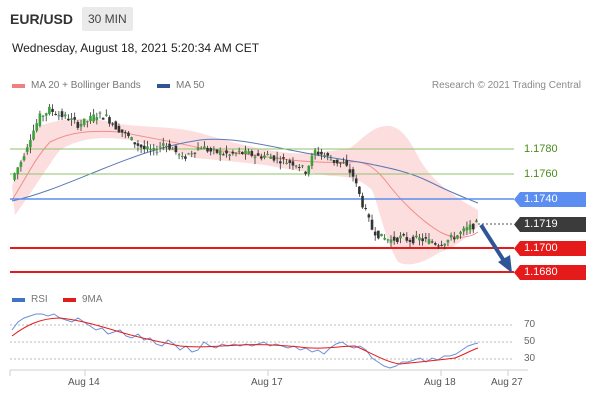 Image resolution: width=590 pixels, height=400 pixels. I want to click on legend-rsi: RSI, so click(30, 299).